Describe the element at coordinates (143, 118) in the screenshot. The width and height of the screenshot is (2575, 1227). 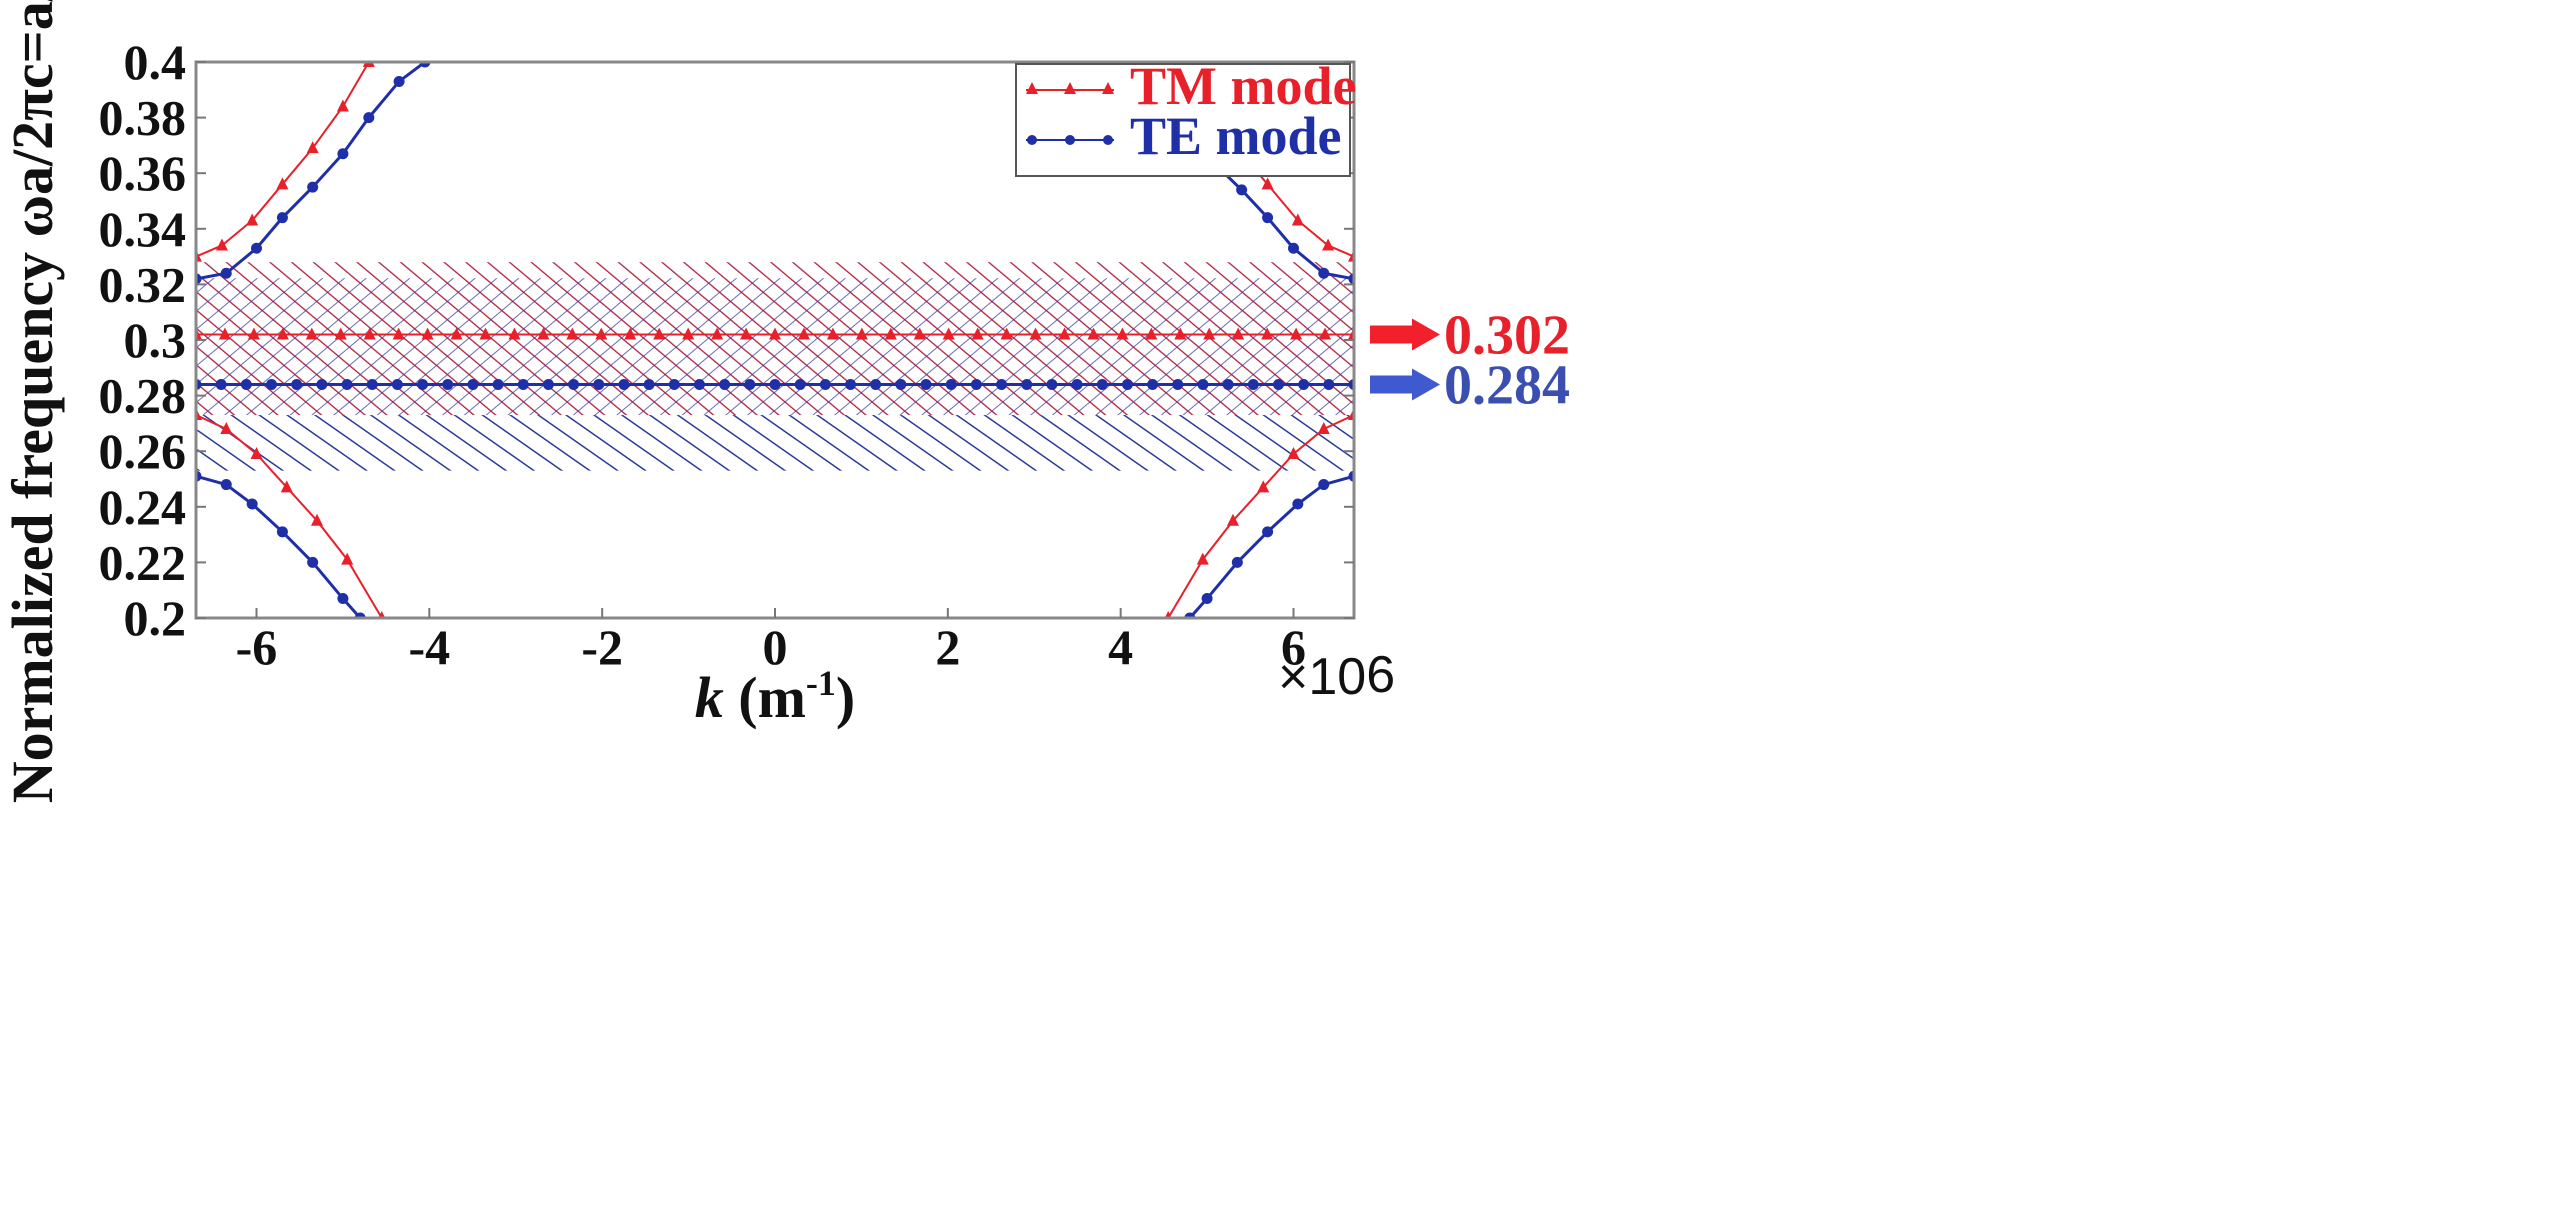
I see `y-tick-label: 0.38` at that location.